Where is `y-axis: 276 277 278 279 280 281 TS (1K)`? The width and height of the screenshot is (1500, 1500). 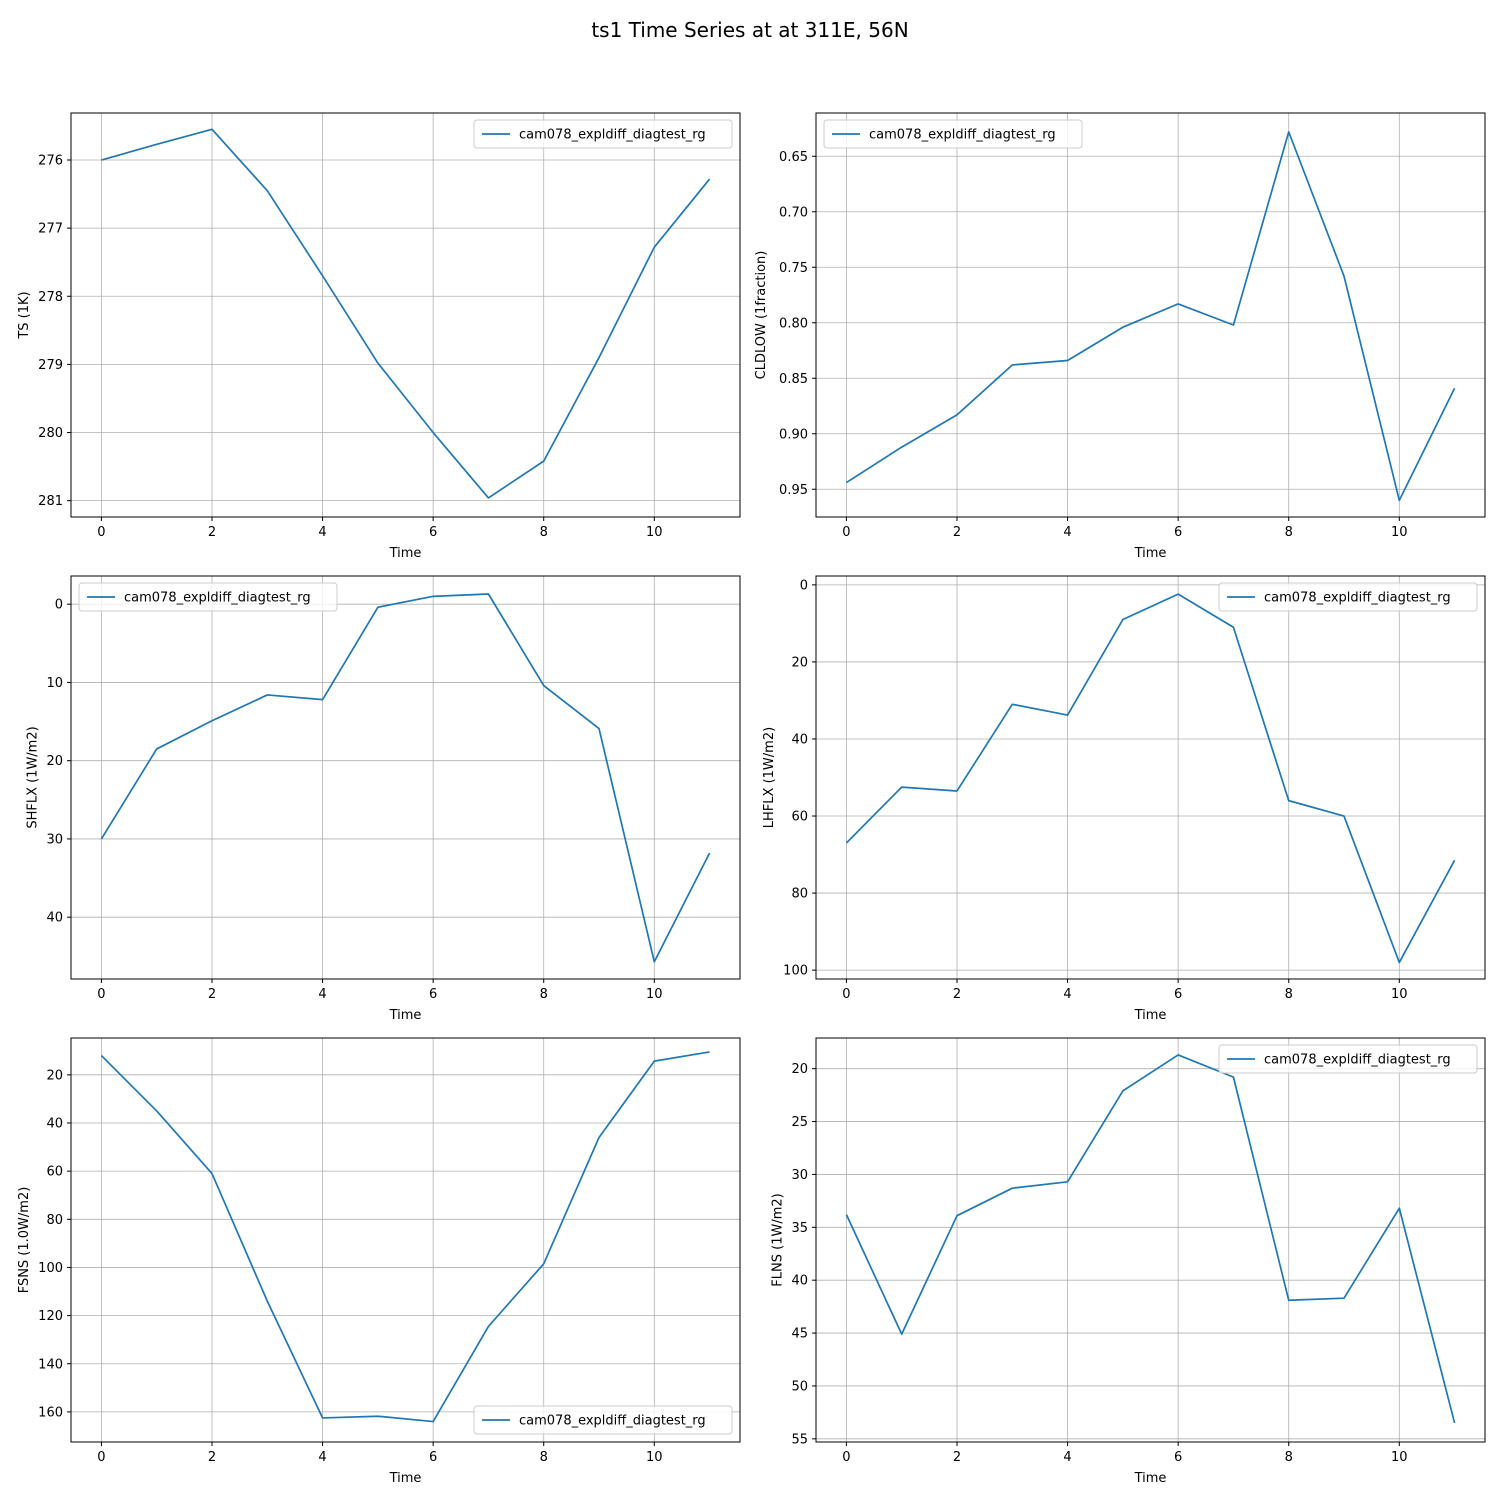
y-axis: 276 277 278 279 280 281 TS (1K) is located at coordinates (44, 331).